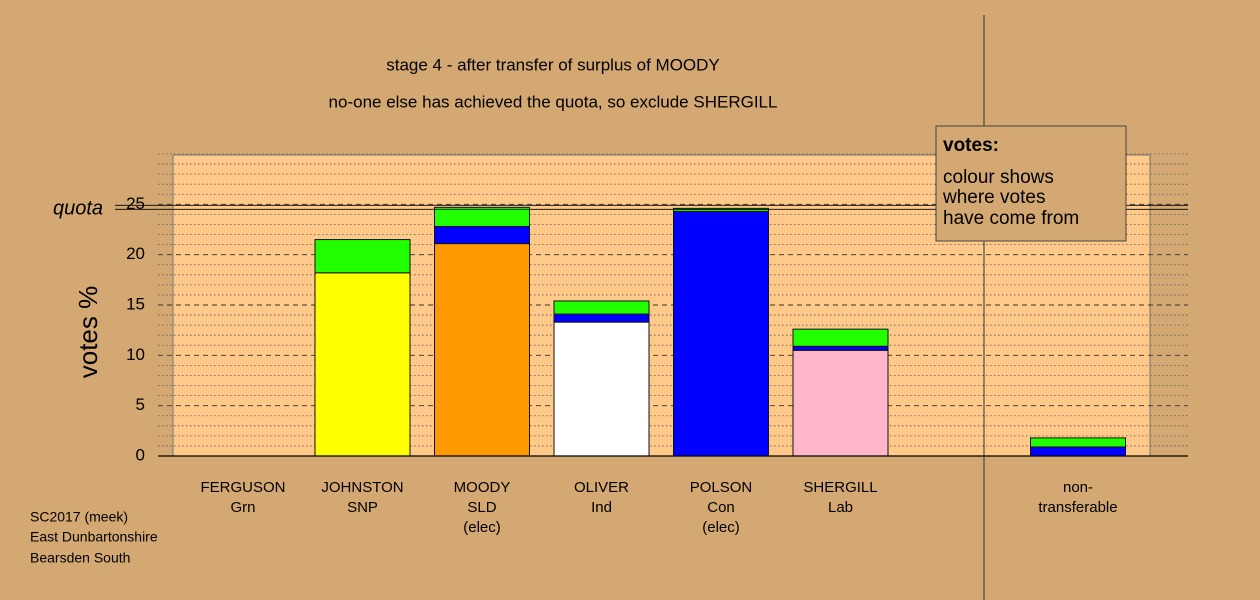  Describe the element at coordinates (601, 487) in the screenshot. I see `x-tick-label: OLIVER` at that location.